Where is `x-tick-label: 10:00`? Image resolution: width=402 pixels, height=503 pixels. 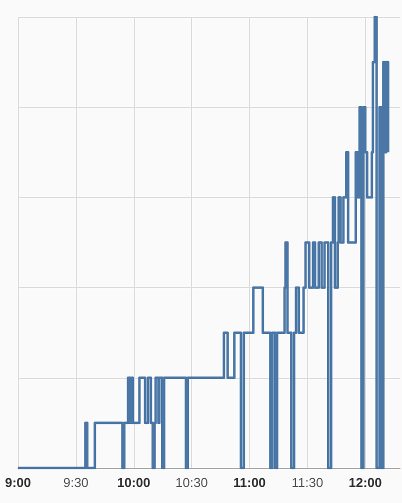 x-tick-label: 10:00 is located at coordinates (133, 482).